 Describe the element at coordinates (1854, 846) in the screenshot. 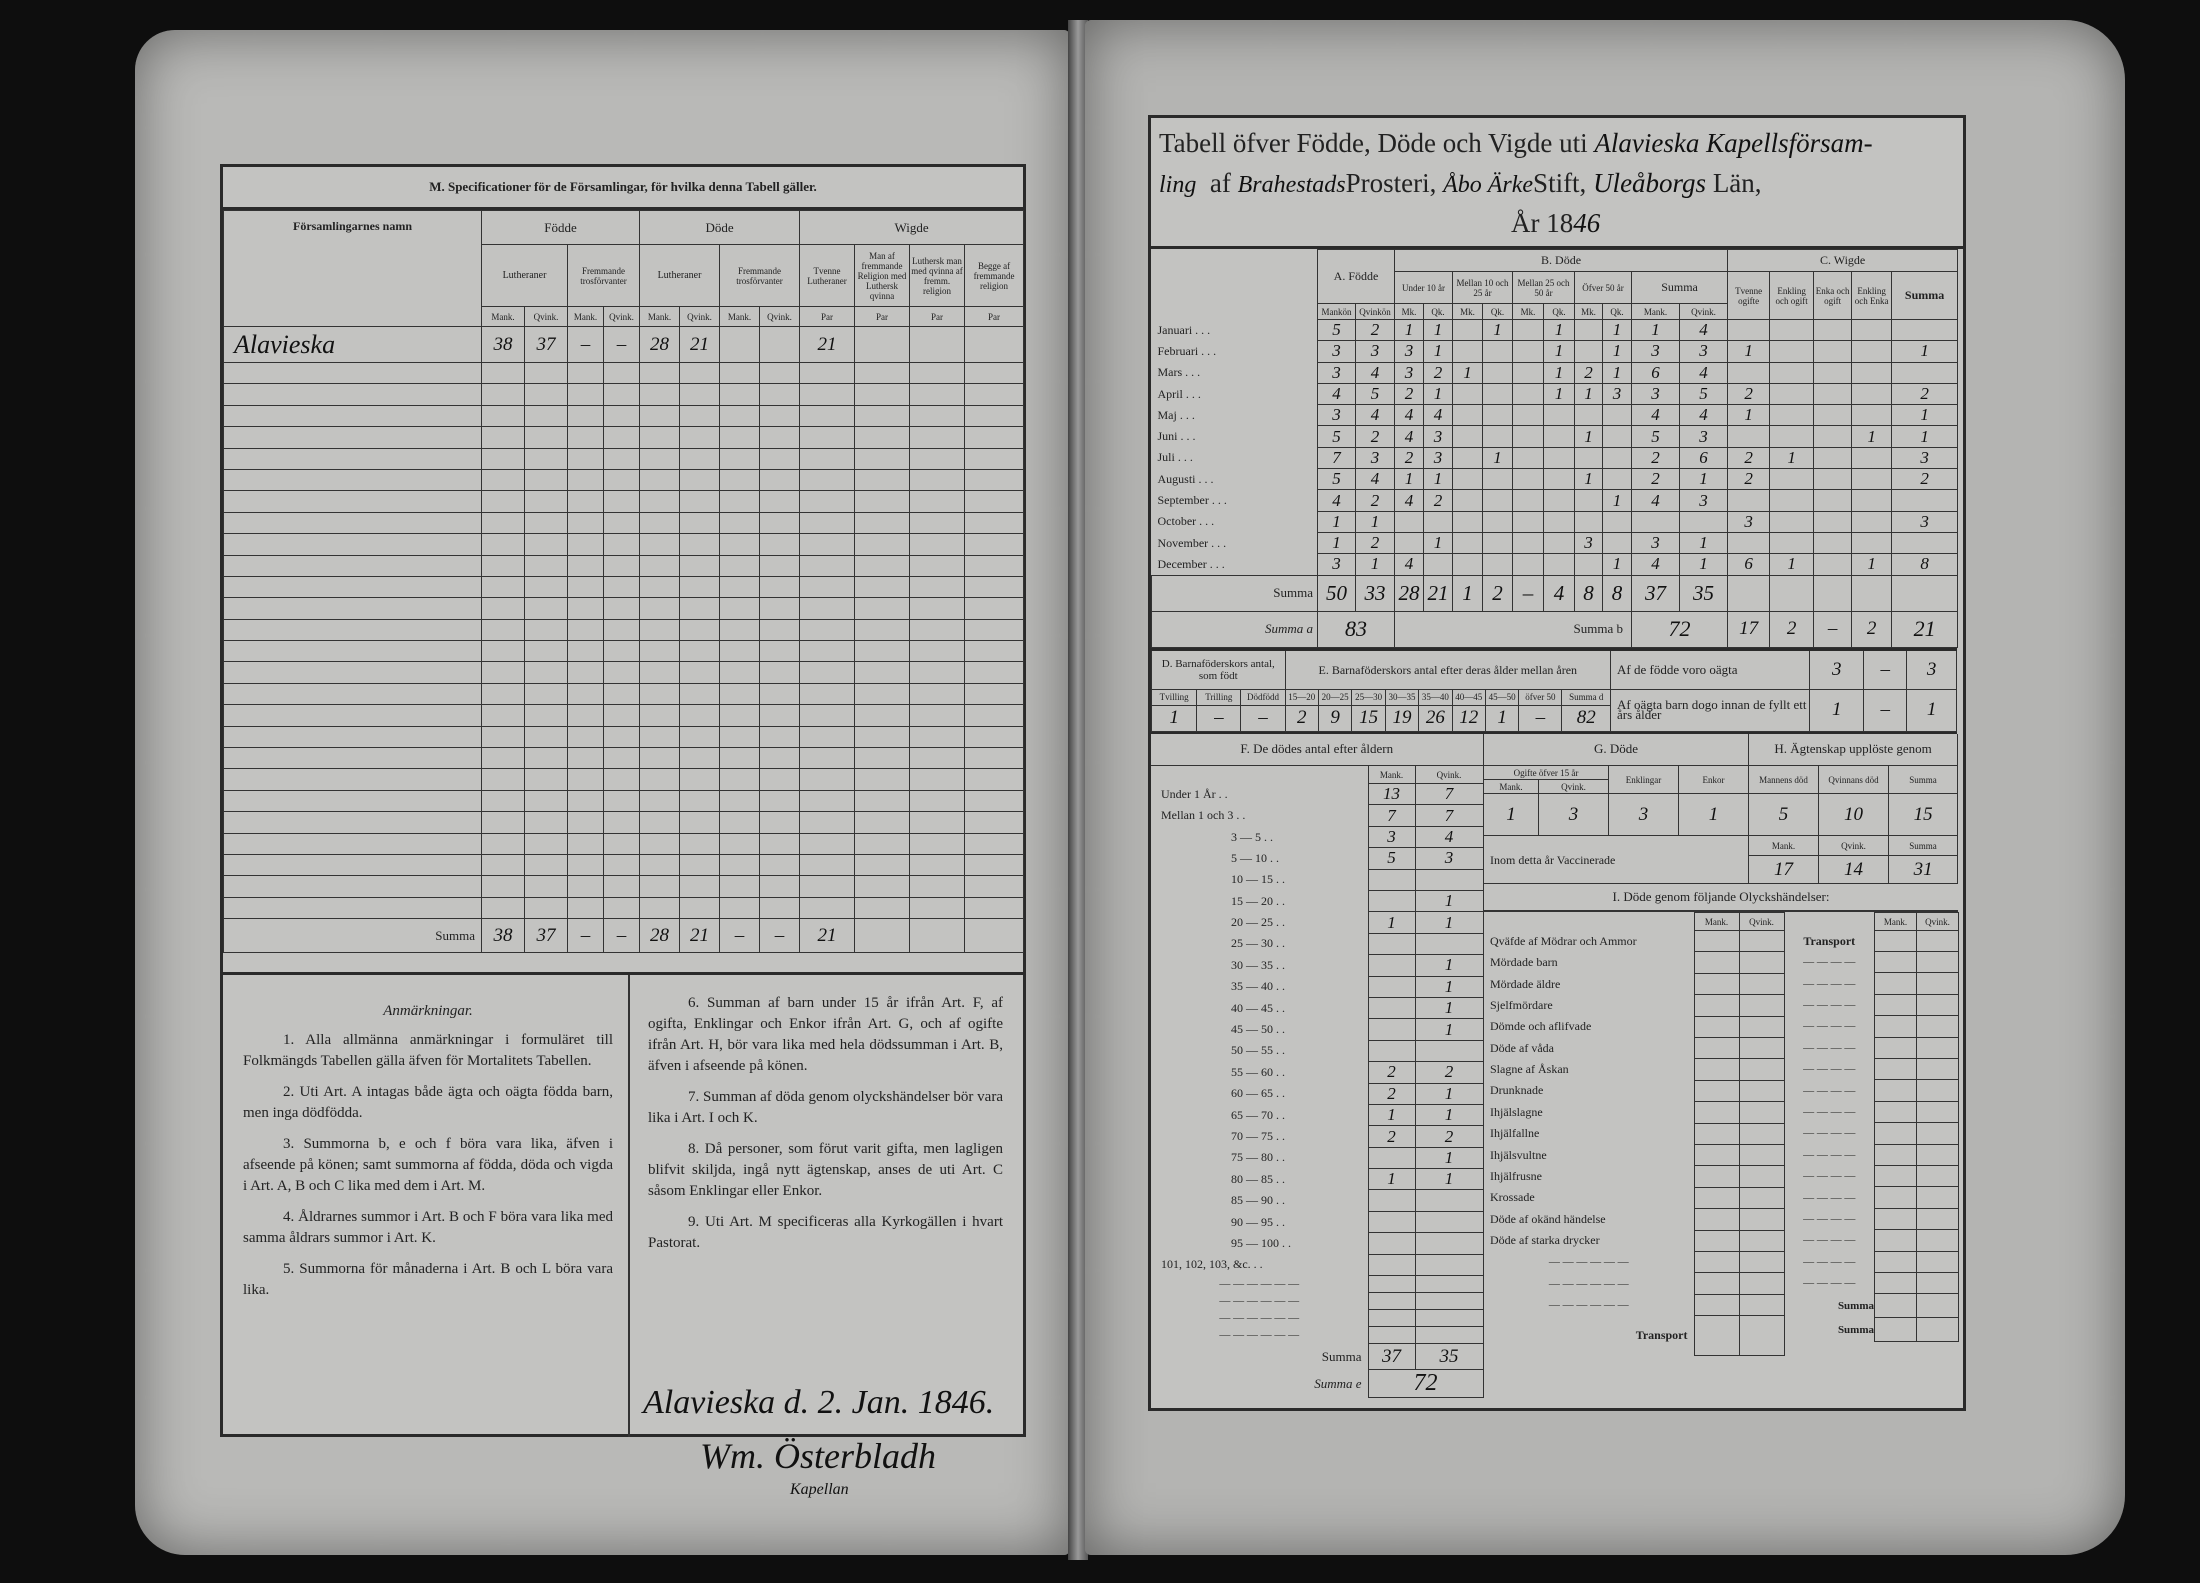

I see `vacc-h-qvink: Qvink.` at that location.